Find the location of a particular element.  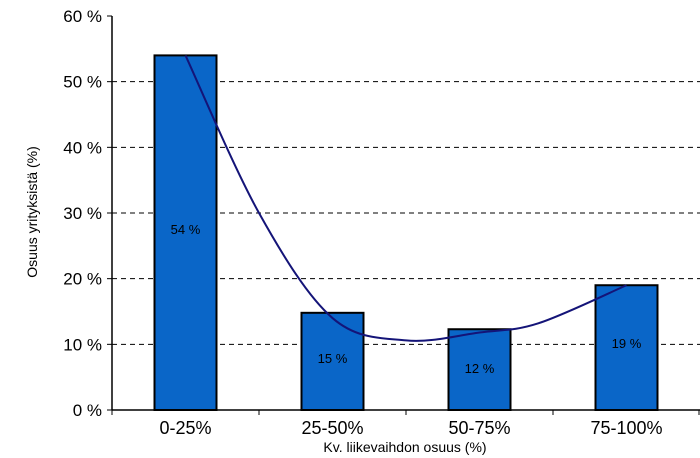

y-axis-title: Osuus yrityksistä (%) is located at coordinates (32, 211).